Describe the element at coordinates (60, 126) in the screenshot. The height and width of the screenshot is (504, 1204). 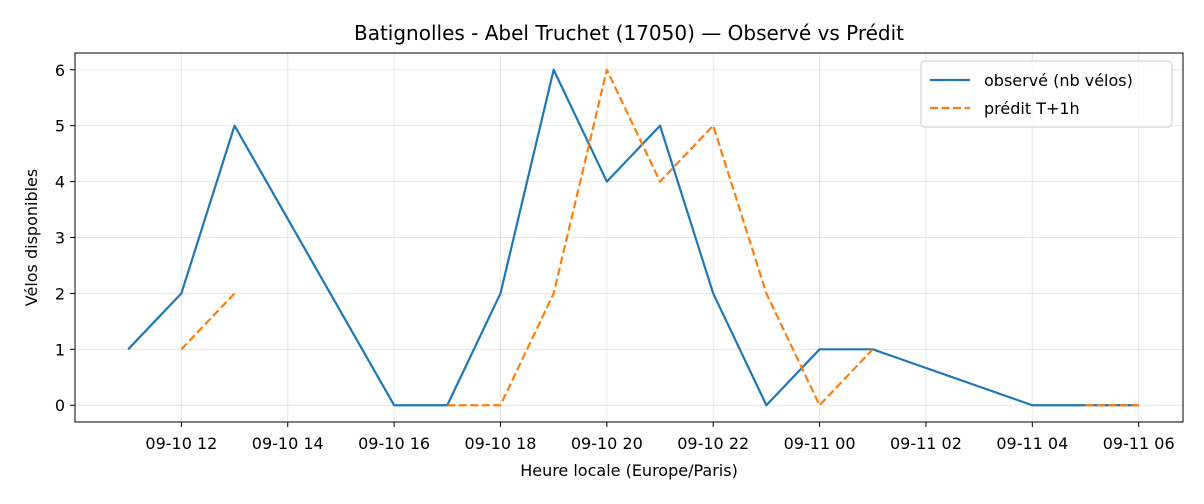
I see `y-tick-label: 5` at that location.